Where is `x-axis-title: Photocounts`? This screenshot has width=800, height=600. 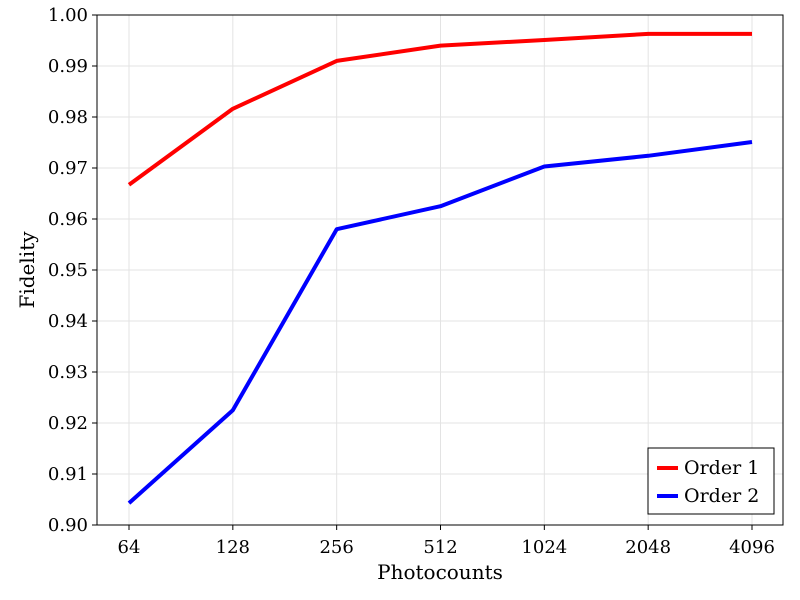 x-axis-title: Photocounts is located at coordinates (440, 572).